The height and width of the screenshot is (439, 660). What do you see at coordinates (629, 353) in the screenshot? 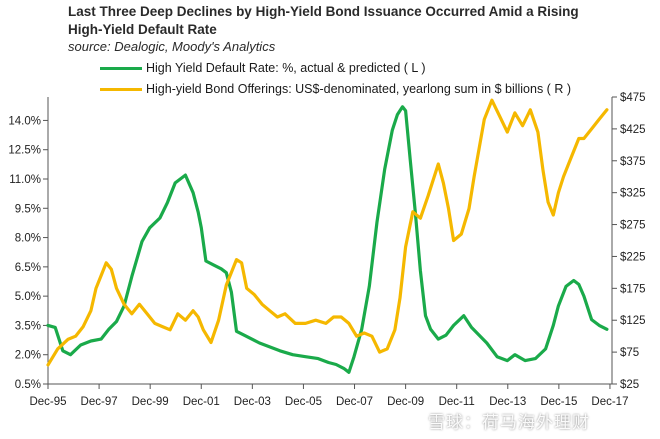
I see `right-axis-tick-label: $75` at bounding box center [629, 353].